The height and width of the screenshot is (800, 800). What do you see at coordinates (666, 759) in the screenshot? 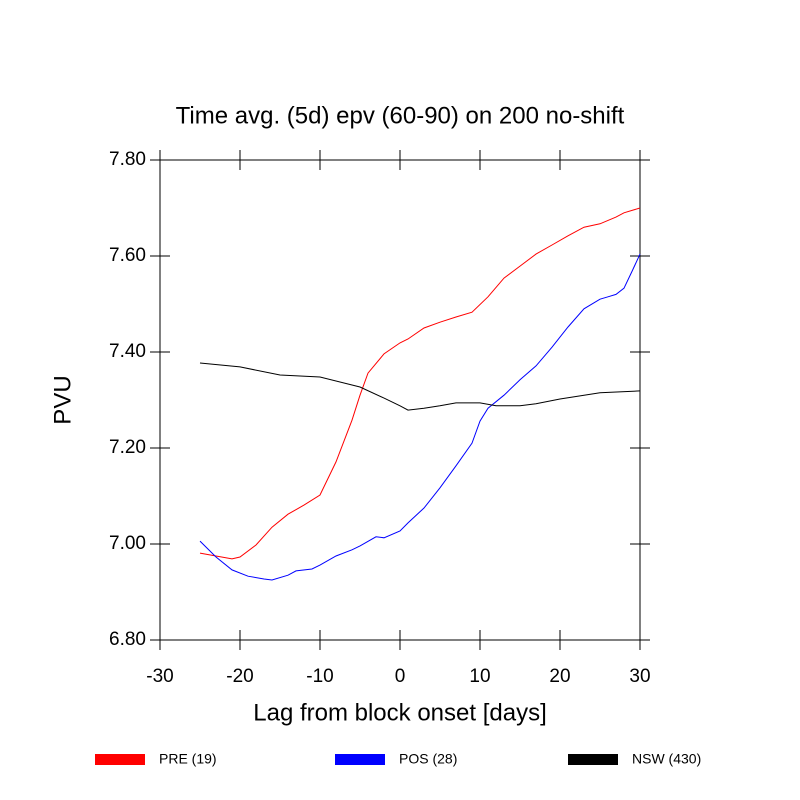
I see `legend-label: NSW (430)` at bounding box center [666, 759].